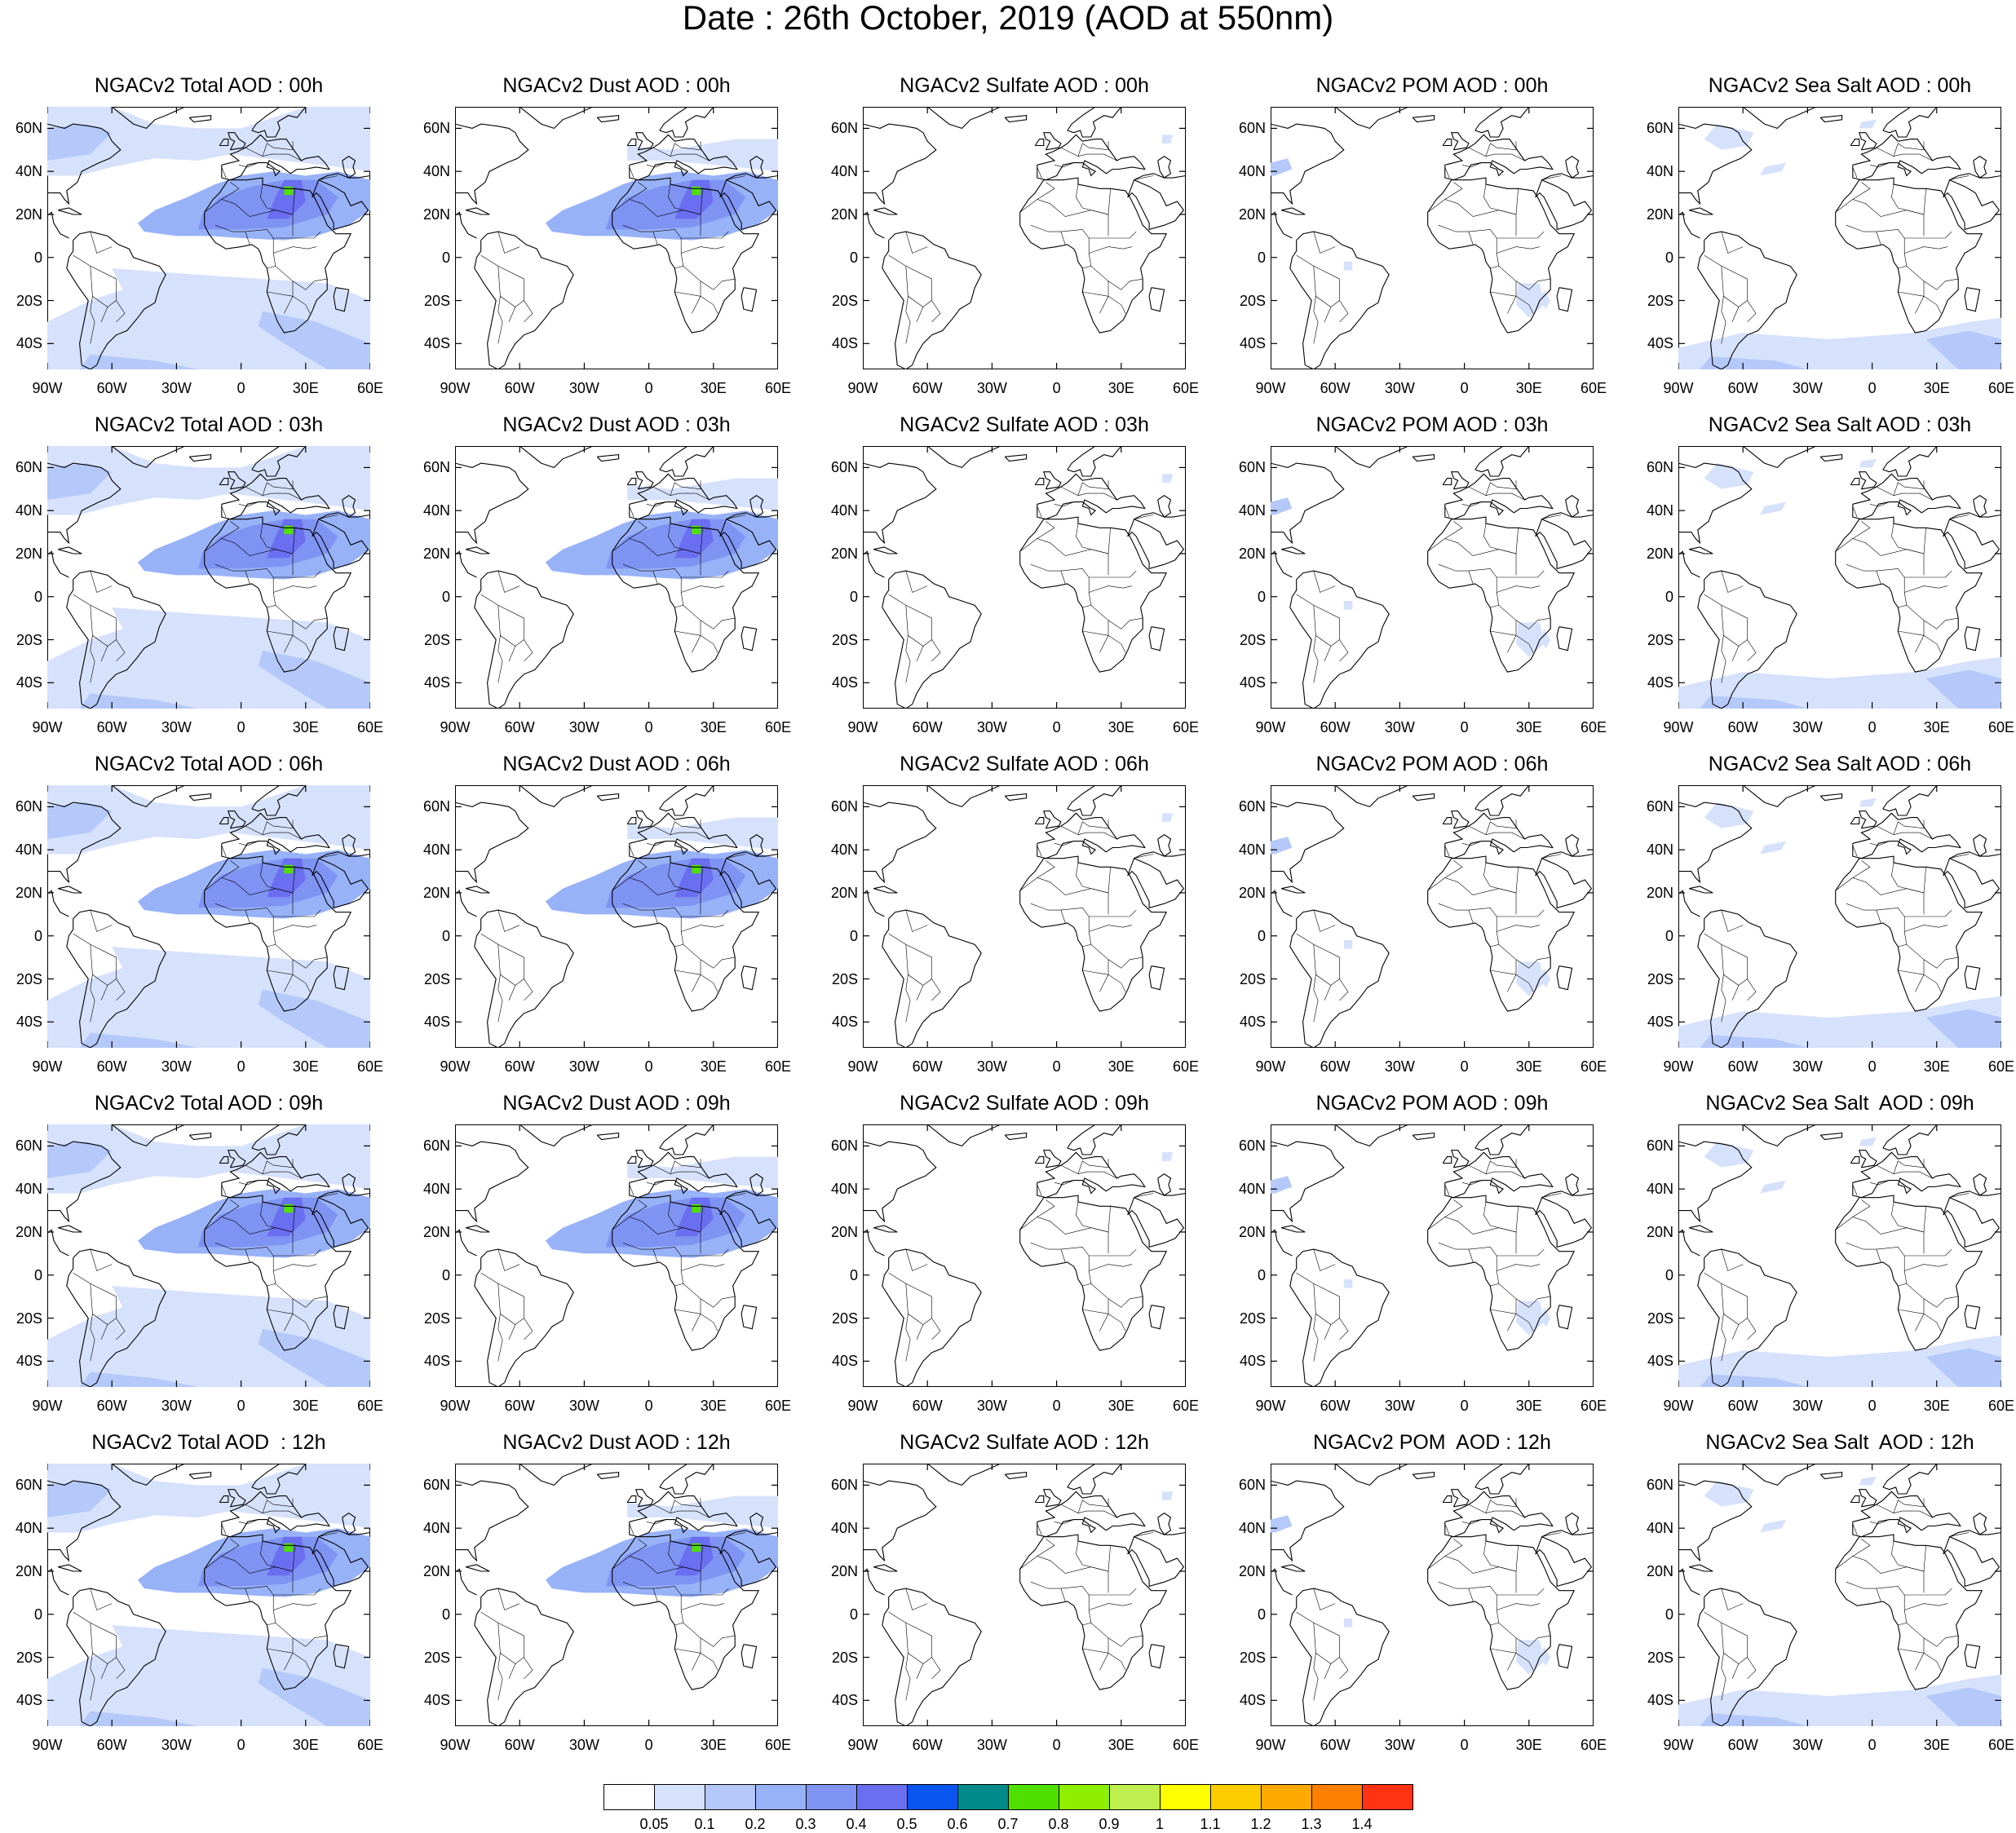  I want to click on panel-title: NGACv2 Dust AOD : 00h, so click(617, 85).